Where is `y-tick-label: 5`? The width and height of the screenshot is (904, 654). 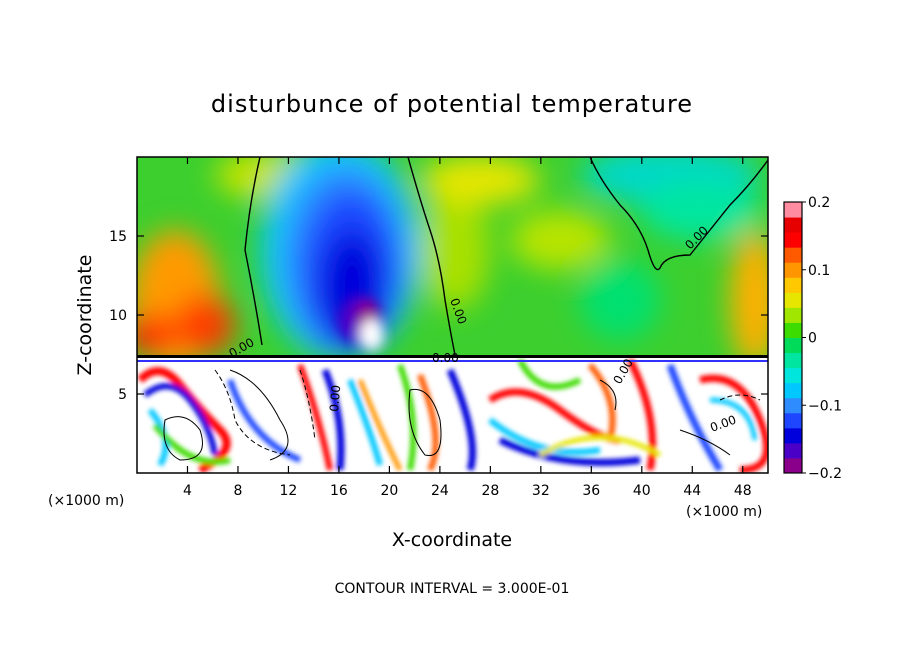
y-tick-label: 5 is located at coordinates (122, 395).